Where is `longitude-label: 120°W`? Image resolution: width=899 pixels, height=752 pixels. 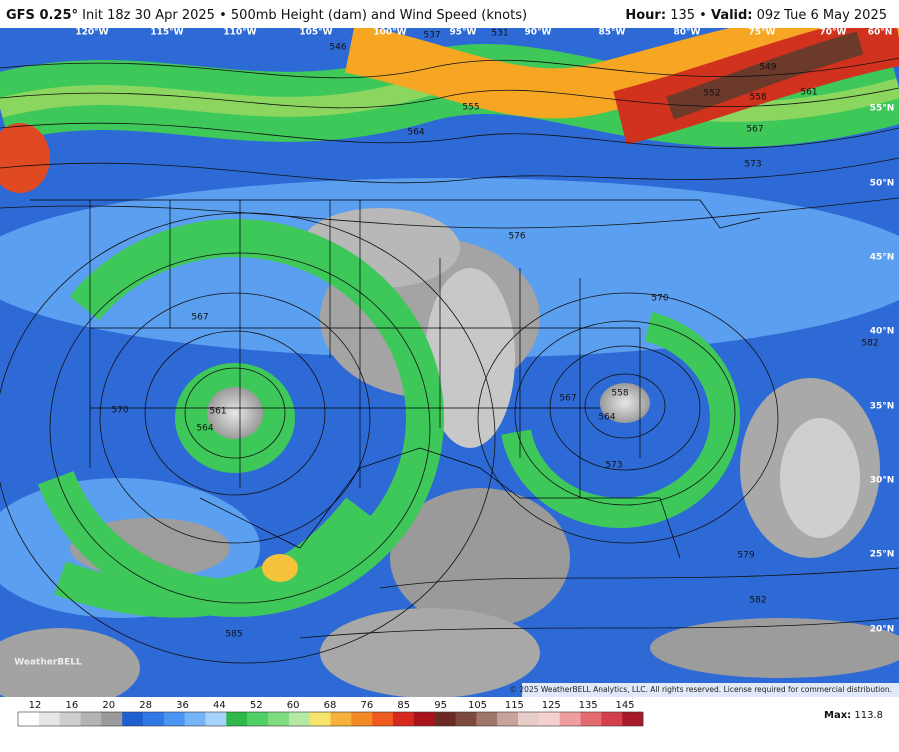 longitude-label: 120°W is located at coordinates (91, 33).